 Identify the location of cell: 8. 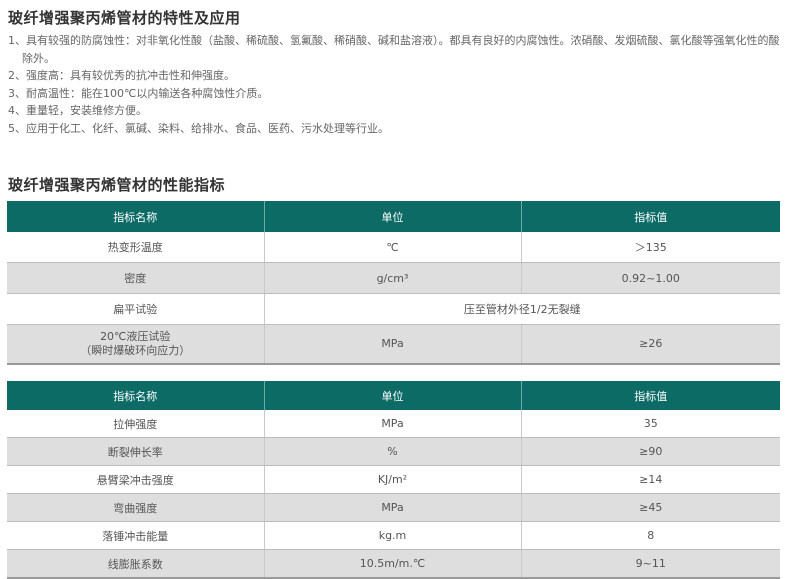
(650, 535).